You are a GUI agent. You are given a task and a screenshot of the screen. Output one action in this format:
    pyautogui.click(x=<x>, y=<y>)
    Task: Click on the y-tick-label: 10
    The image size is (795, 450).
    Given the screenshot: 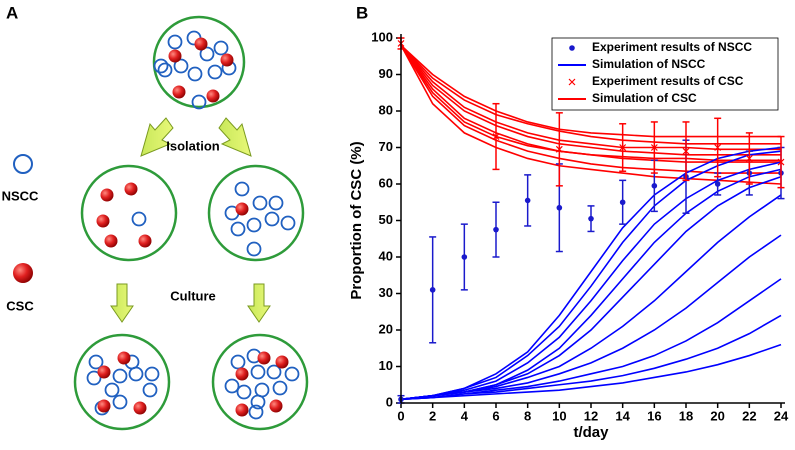 What is the action you would take?
    pyautogui.click(x=386, y=365)
    